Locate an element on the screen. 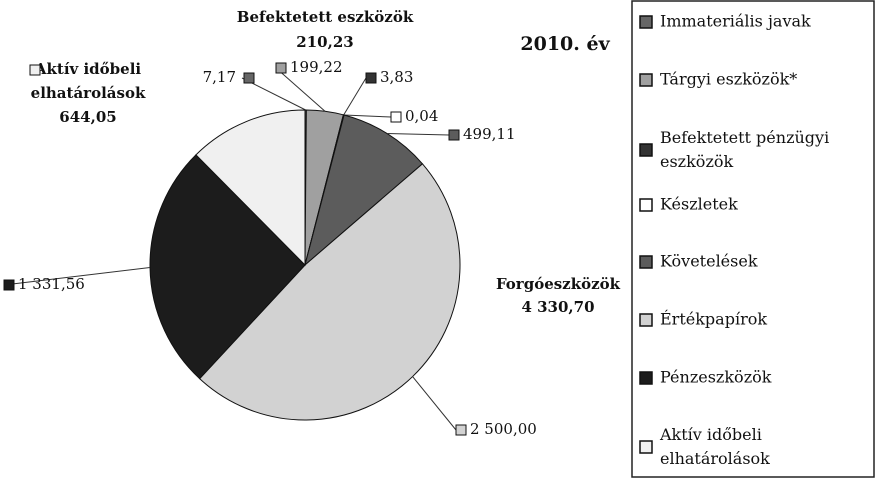  value-label: 644,05 is located at coordinates (87, 117).